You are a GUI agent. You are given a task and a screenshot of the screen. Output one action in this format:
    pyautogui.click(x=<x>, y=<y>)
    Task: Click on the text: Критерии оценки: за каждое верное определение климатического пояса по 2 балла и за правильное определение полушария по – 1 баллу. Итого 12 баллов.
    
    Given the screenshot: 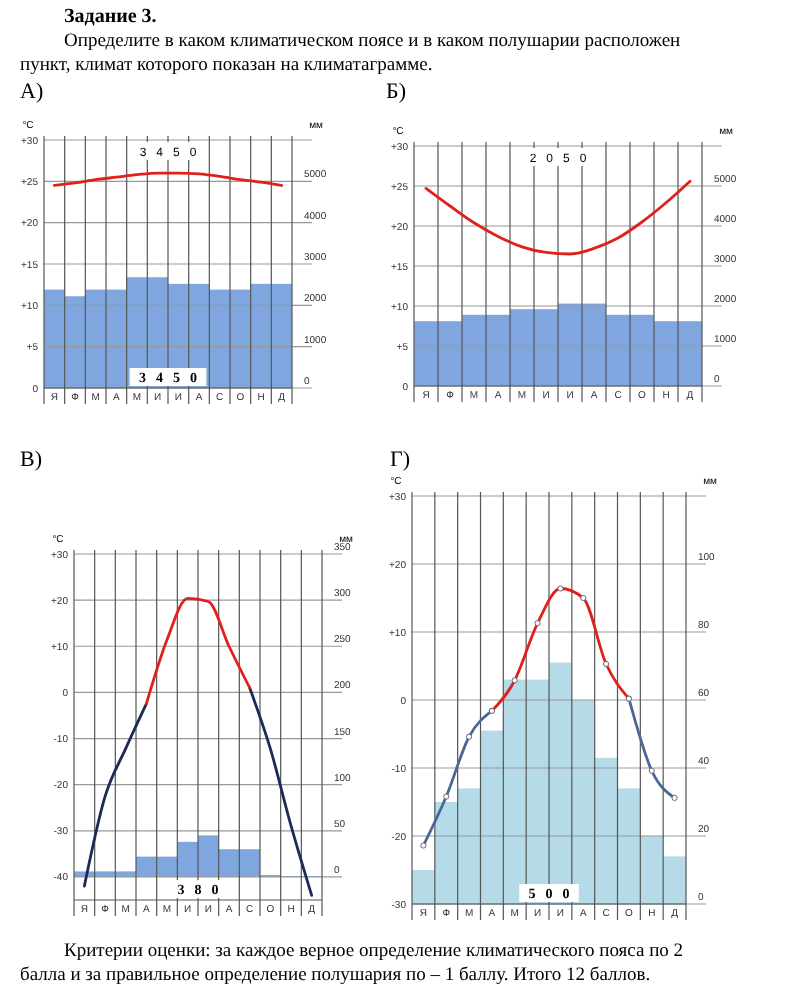 What is the action you would take?
    pyautogui.click(x=352, y=964)
    